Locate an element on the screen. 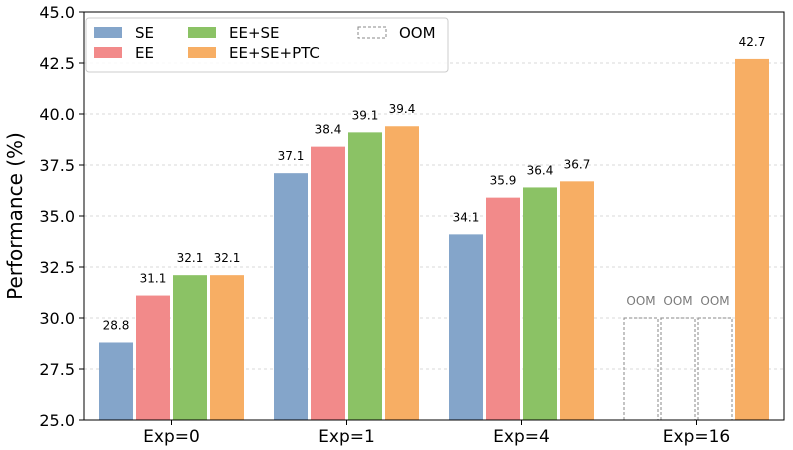 The image size is (793, 450). y-tick-label: 25.0 is located at coordinates (57, 420).